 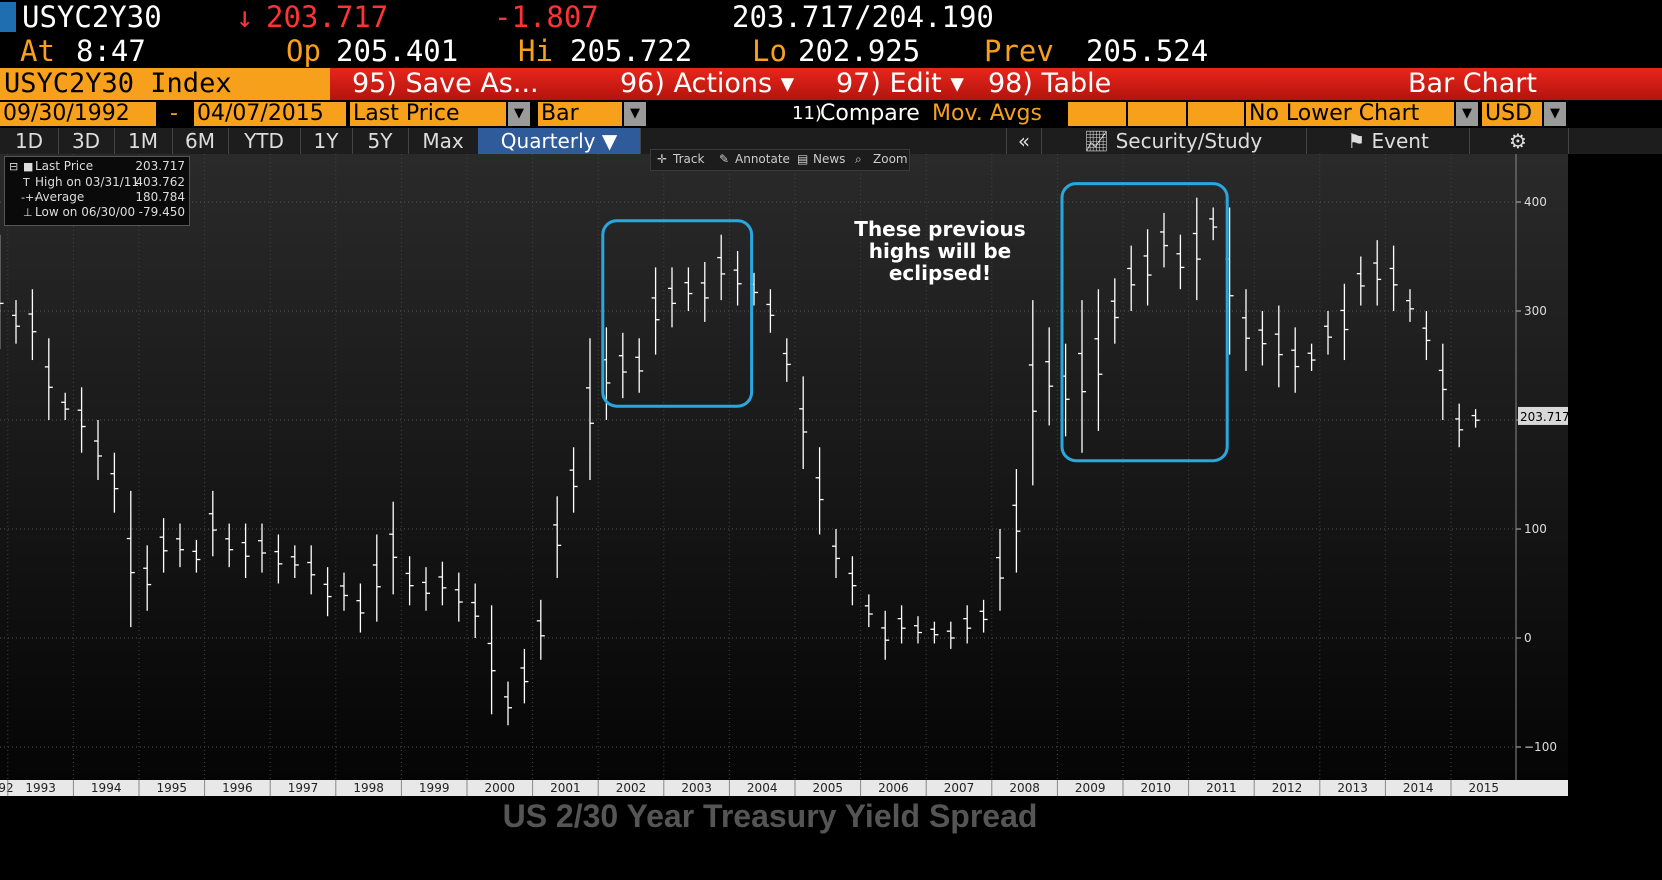 What do you see at coordinates (1518, 141) in the screenshot?
I see `gear-icon: ⚙` at bounding box center [1518, 141].